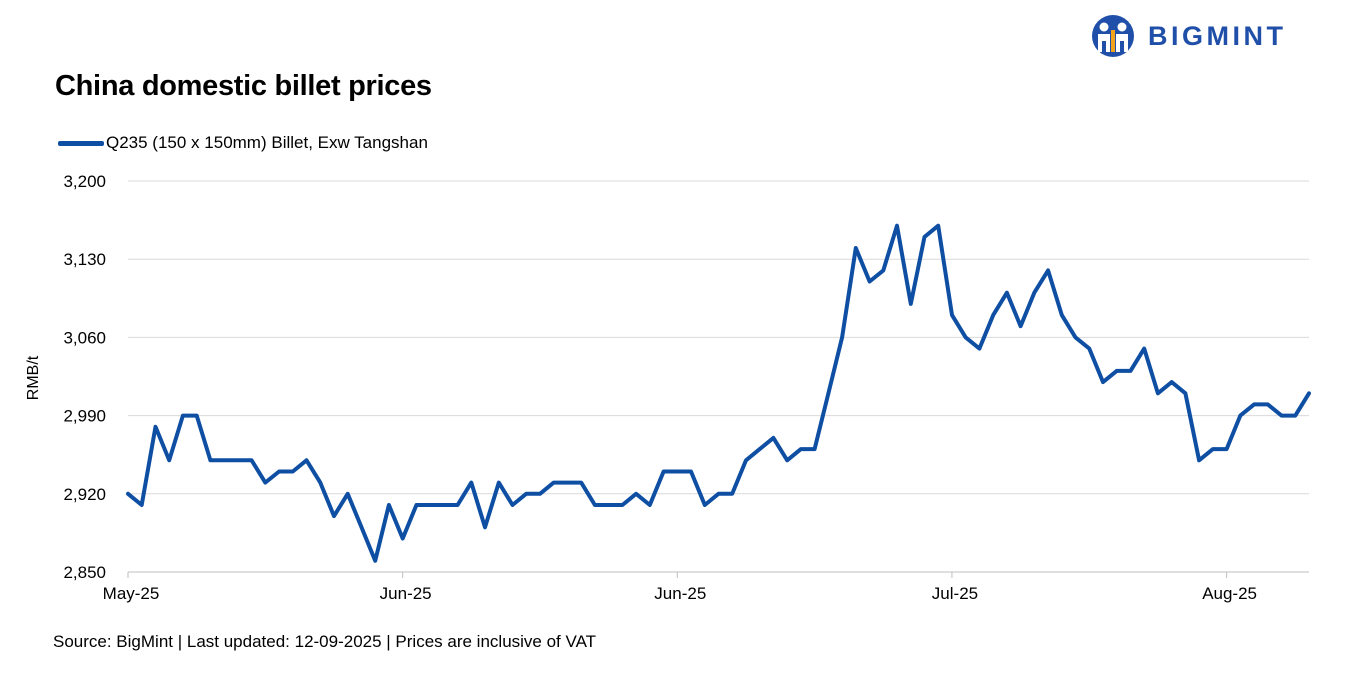 The height and width of the screenshot is (675, 1350). What do you see at coordinates (81, 143) in the screenshot?
I see `legend-swatch` at bounding box center [81, 143].